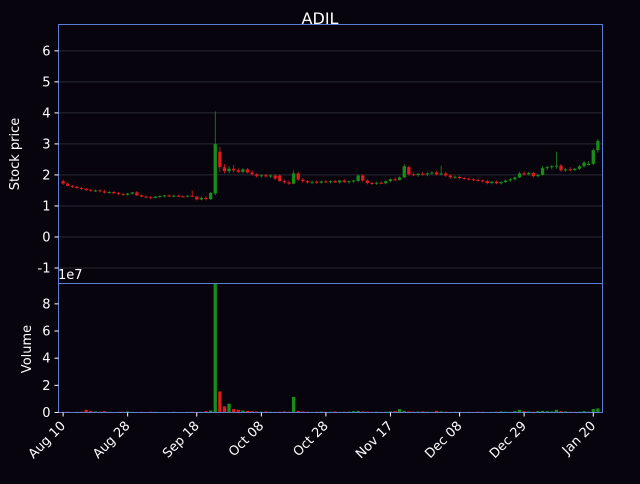 The image size is (640, 484). What do you see at coordinates (46, 413) in the screenshot?
I see `volume-tick-label: 0` at bounding box center [46, 413].